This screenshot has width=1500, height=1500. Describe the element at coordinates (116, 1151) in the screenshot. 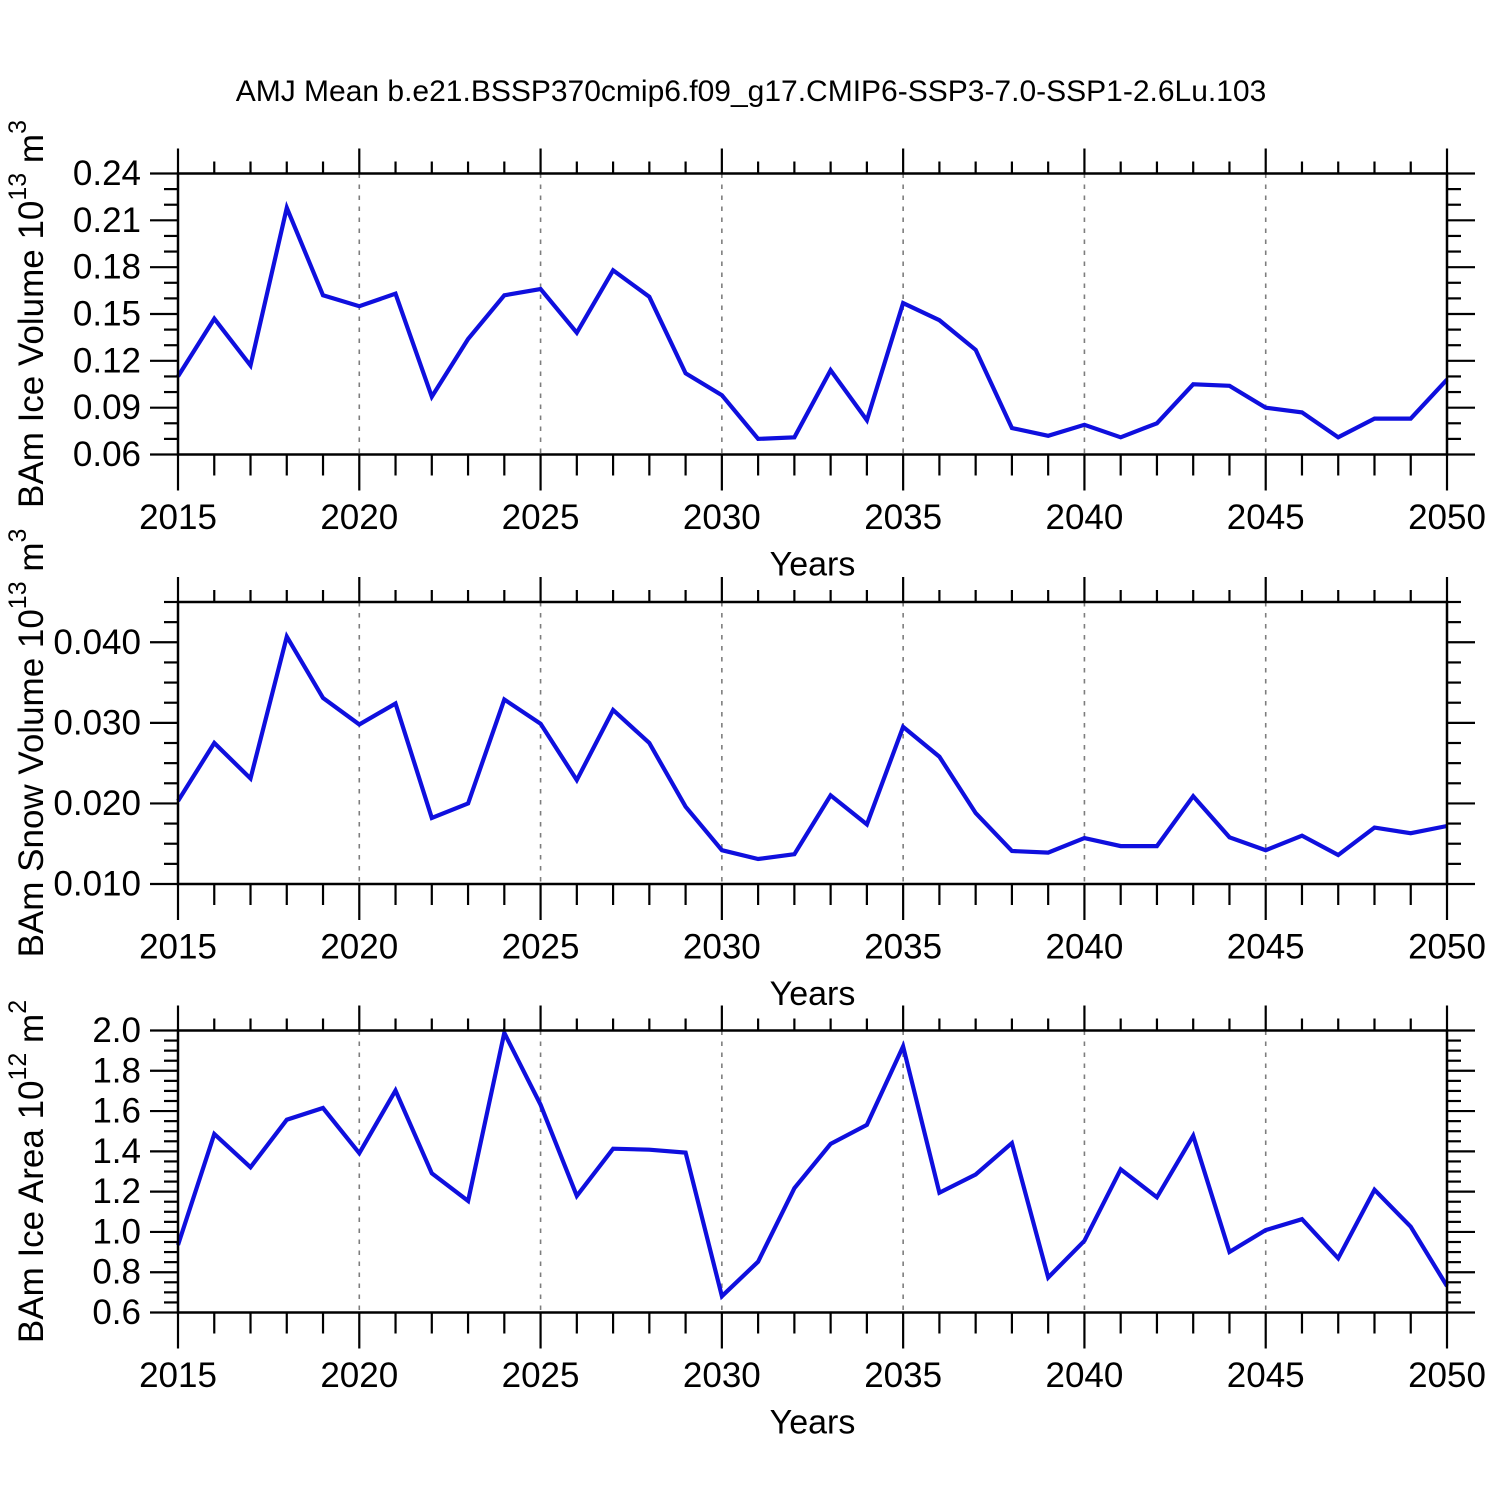

I see `y-tick-label-ice-area-1.4: 1.4` at that location.